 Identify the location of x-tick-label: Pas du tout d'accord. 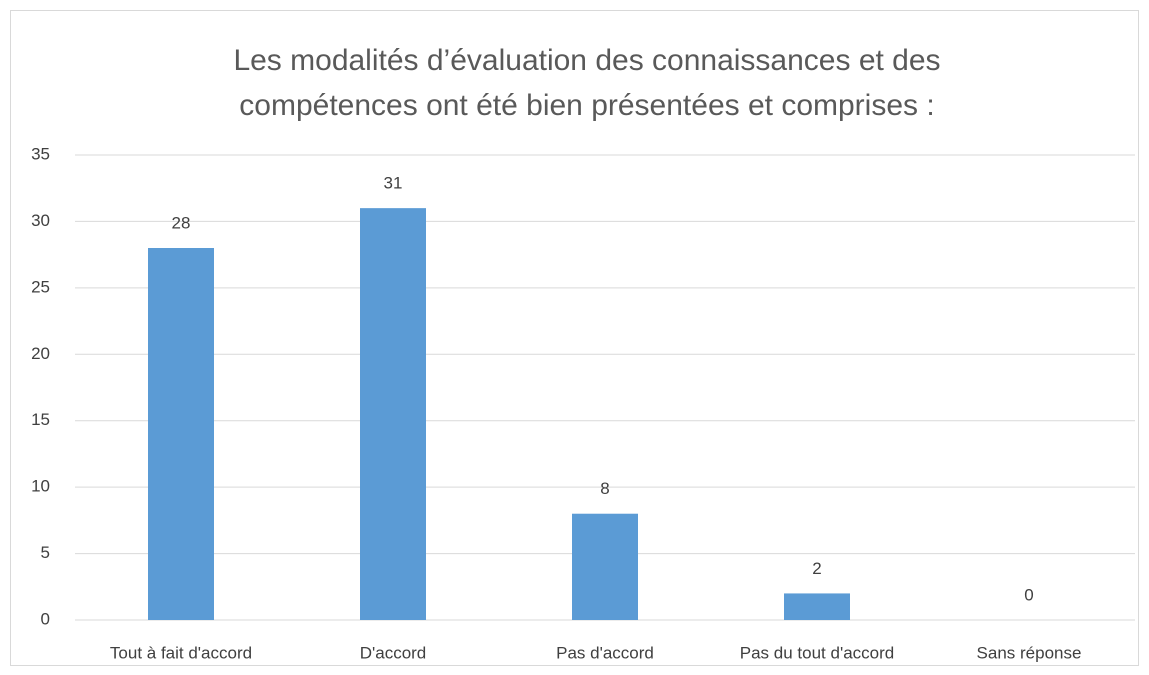
(817, 652).